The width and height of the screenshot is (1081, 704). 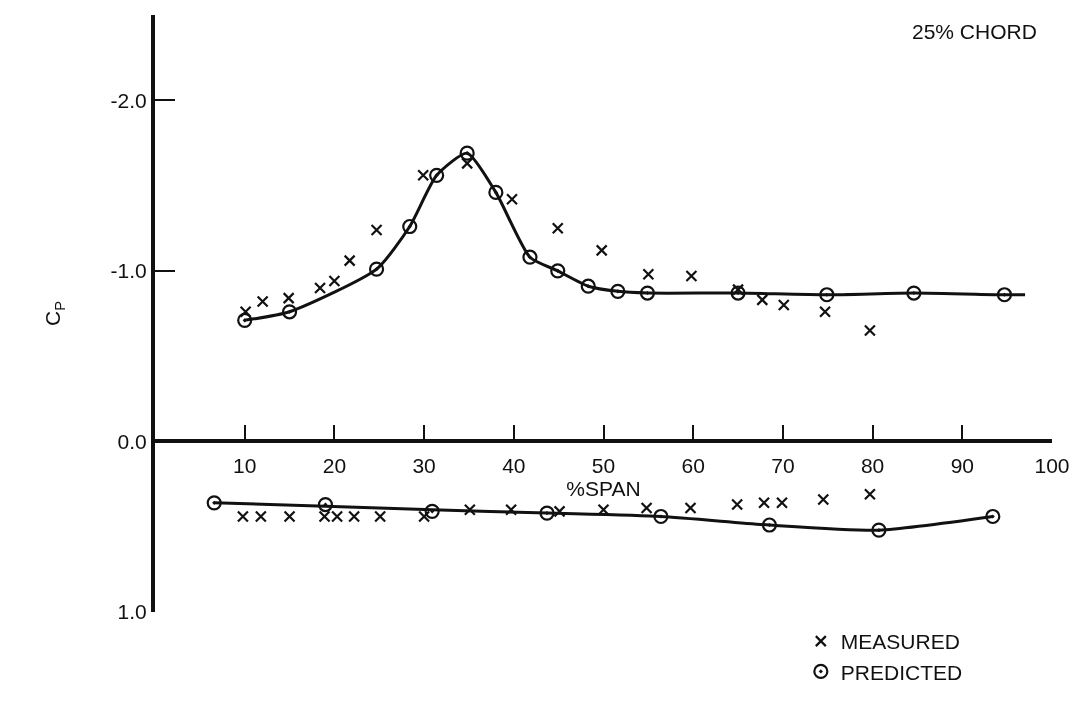 What do you see at coordinates (132, 612) in the screenshot?
I see `y-tick-label: 1.0` at bounding box center [132, 612].